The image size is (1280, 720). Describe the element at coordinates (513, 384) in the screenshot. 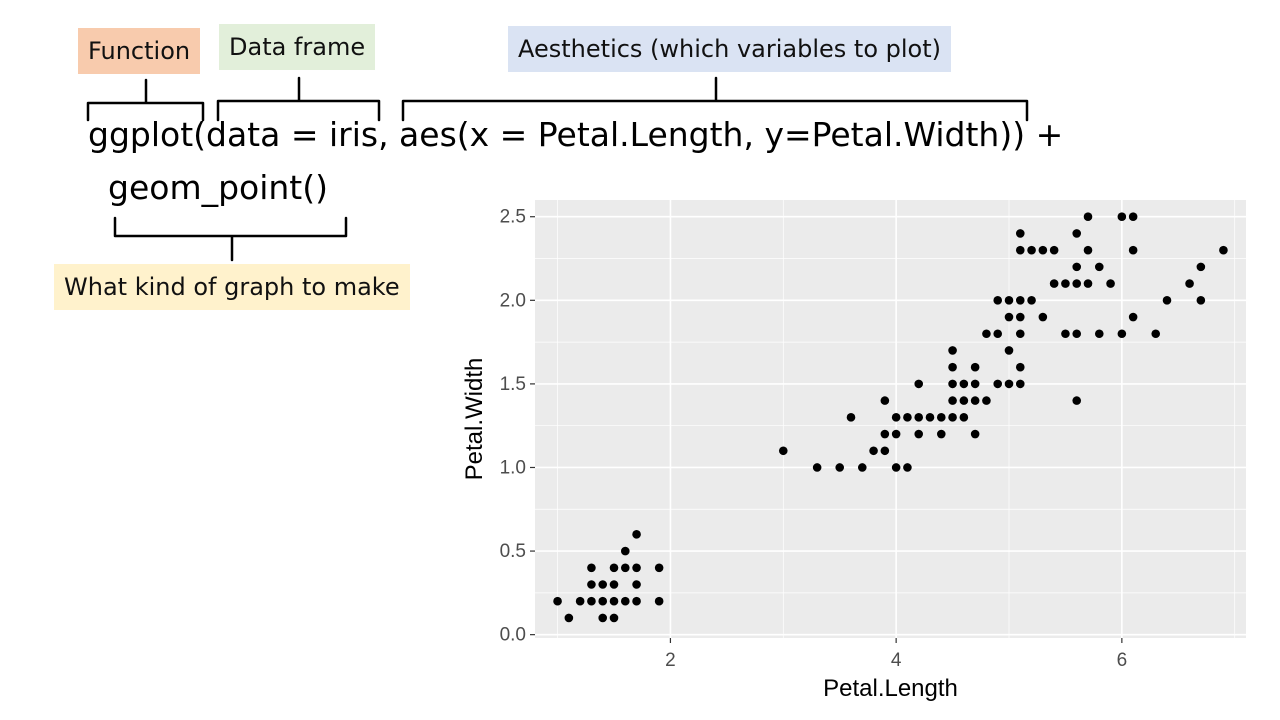

I see `y-tick-label: 1.5` at that location.